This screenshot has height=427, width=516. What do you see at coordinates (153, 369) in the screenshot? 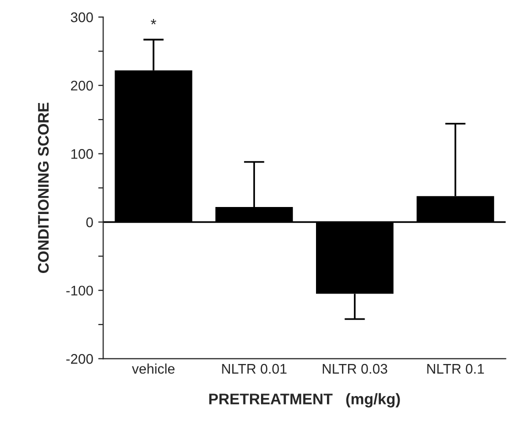
I see `x-tick-label: vehicle` at bounding box center [153, 369].